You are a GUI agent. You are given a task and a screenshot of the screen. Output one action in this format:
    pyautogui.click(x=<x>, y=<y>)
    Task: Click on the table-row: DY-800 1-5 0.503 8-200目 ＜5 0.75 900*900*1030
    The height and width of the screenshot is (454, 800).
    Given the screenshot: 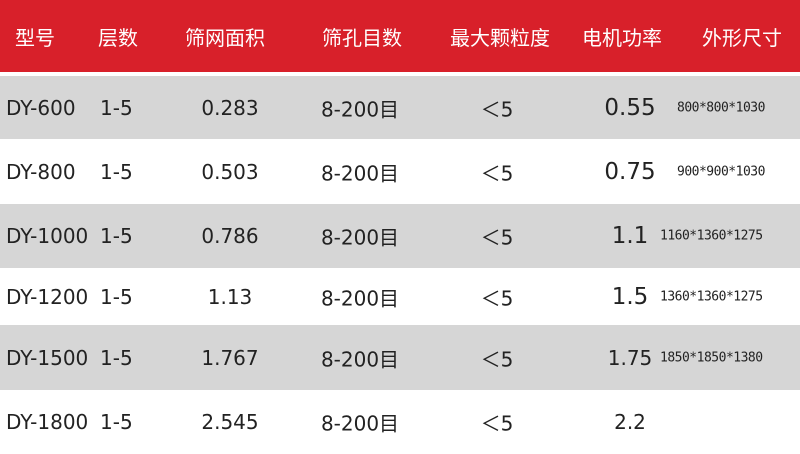 What is the action you would take?
    pyautogui.click(x=400, y=171)
    